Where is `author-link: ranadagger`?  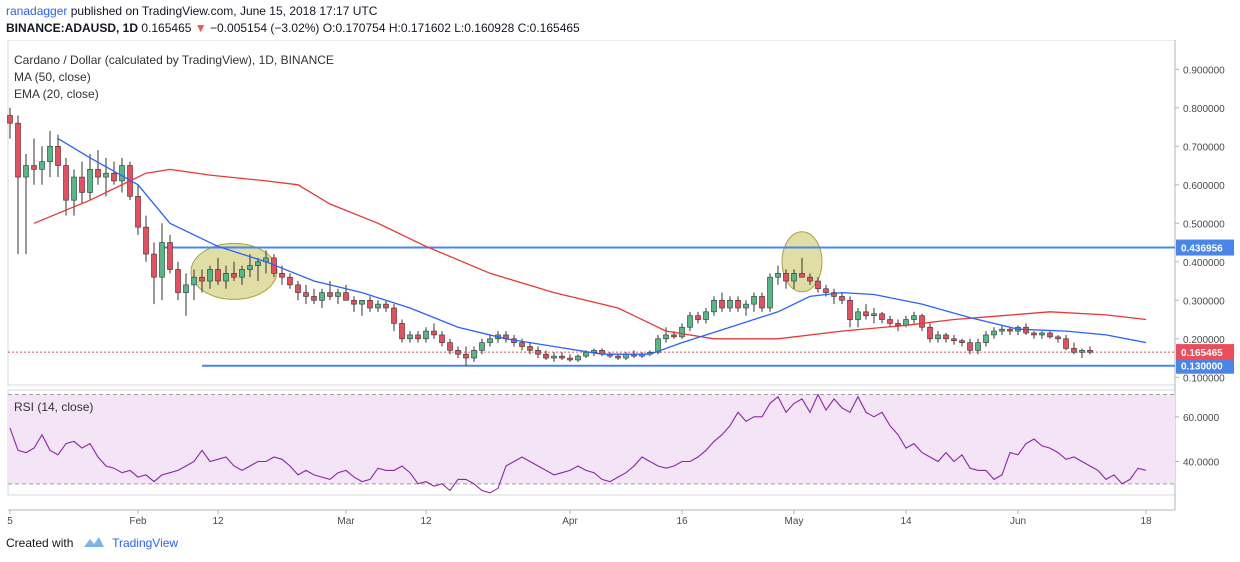
author-link: ranadagger is located at coordinates (37, 11).